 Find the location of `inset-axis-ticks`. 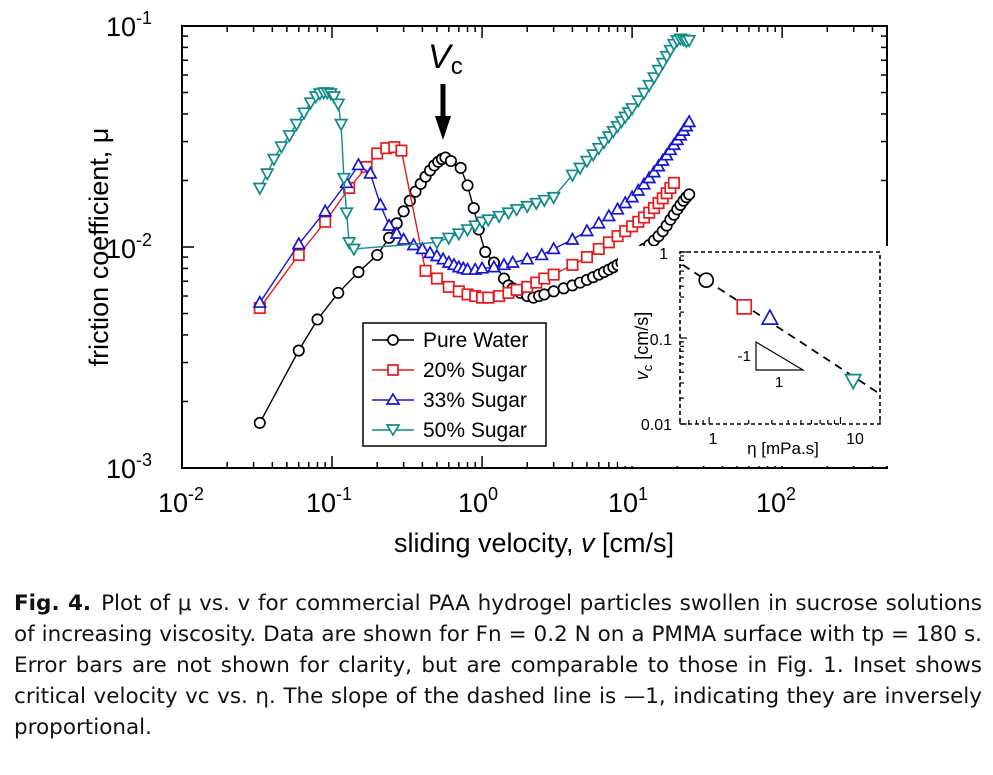

inset-axis-ticks is located at coordinates (780, 338).